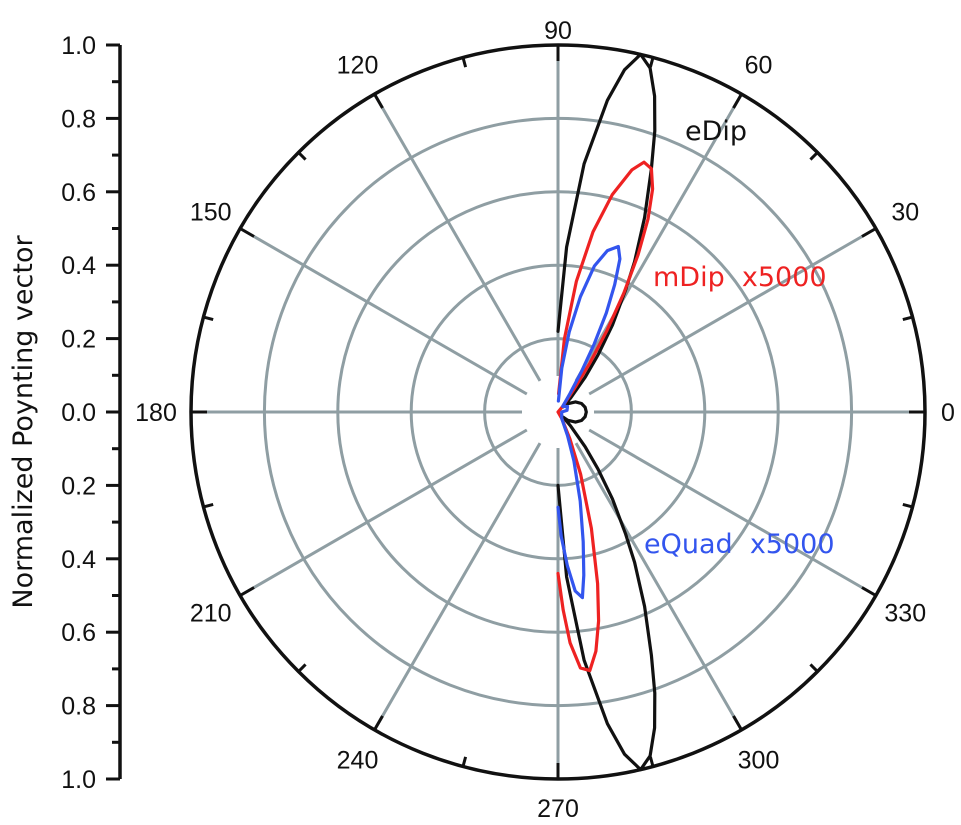 This screenshot has height=825, width=961. What do you see at coordinates (23, 422) in the screenshot?
I see `y-axis-label: Normalized Poynting vector` at bounding box center [23, 422].